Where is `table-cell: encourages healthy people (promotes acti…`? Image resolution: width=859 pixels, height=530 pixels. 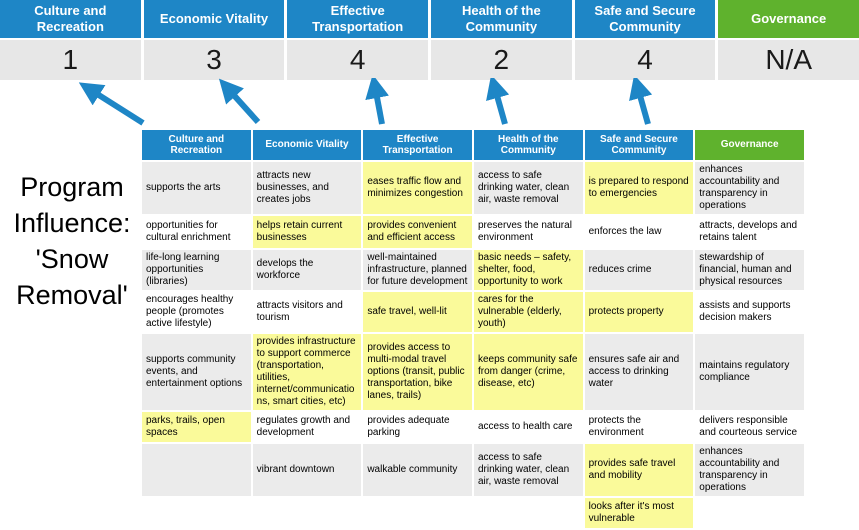
table-cell: encourages healthy people (promotes acti… is located at coordinates (196, 312).